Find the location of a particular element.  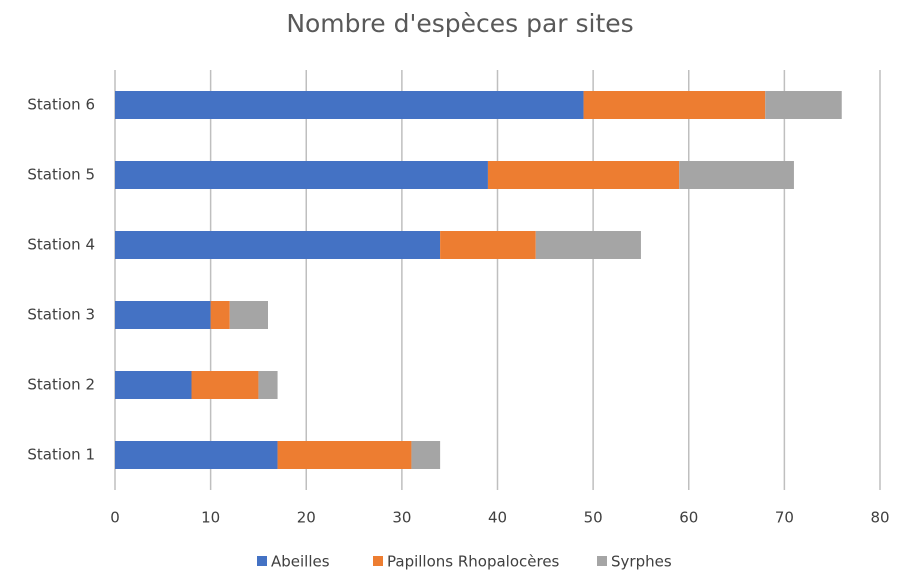

legend-label: Abeilles is located at coordinates (300, 562).